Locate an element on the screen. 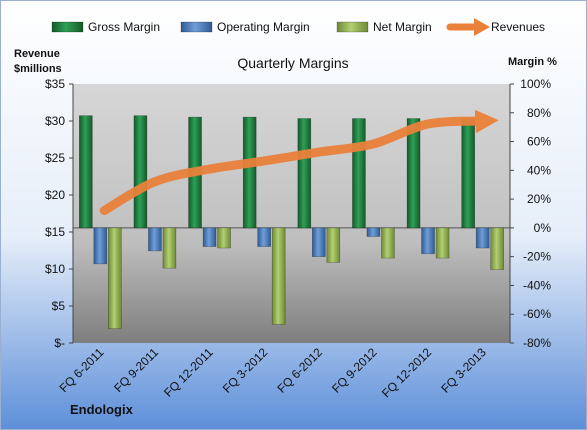  legend-label: Revenues is located at coordinates (518, 27).